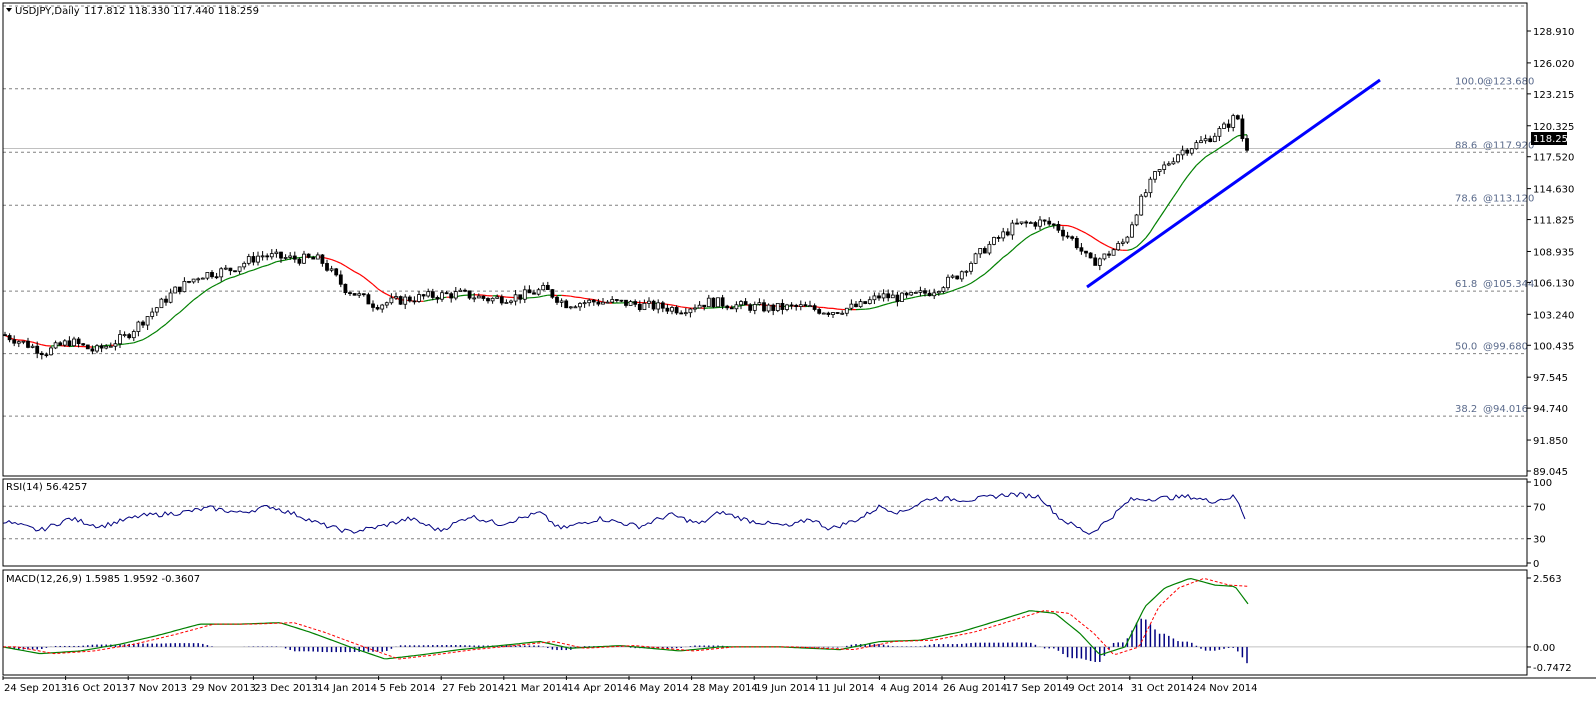 This screenshot has width=1596, height=705. What do you see at coordinates (1508, 145) in the screenshot?
I see `fib-price-label: @117.920` at bounding box center [1508, 145].